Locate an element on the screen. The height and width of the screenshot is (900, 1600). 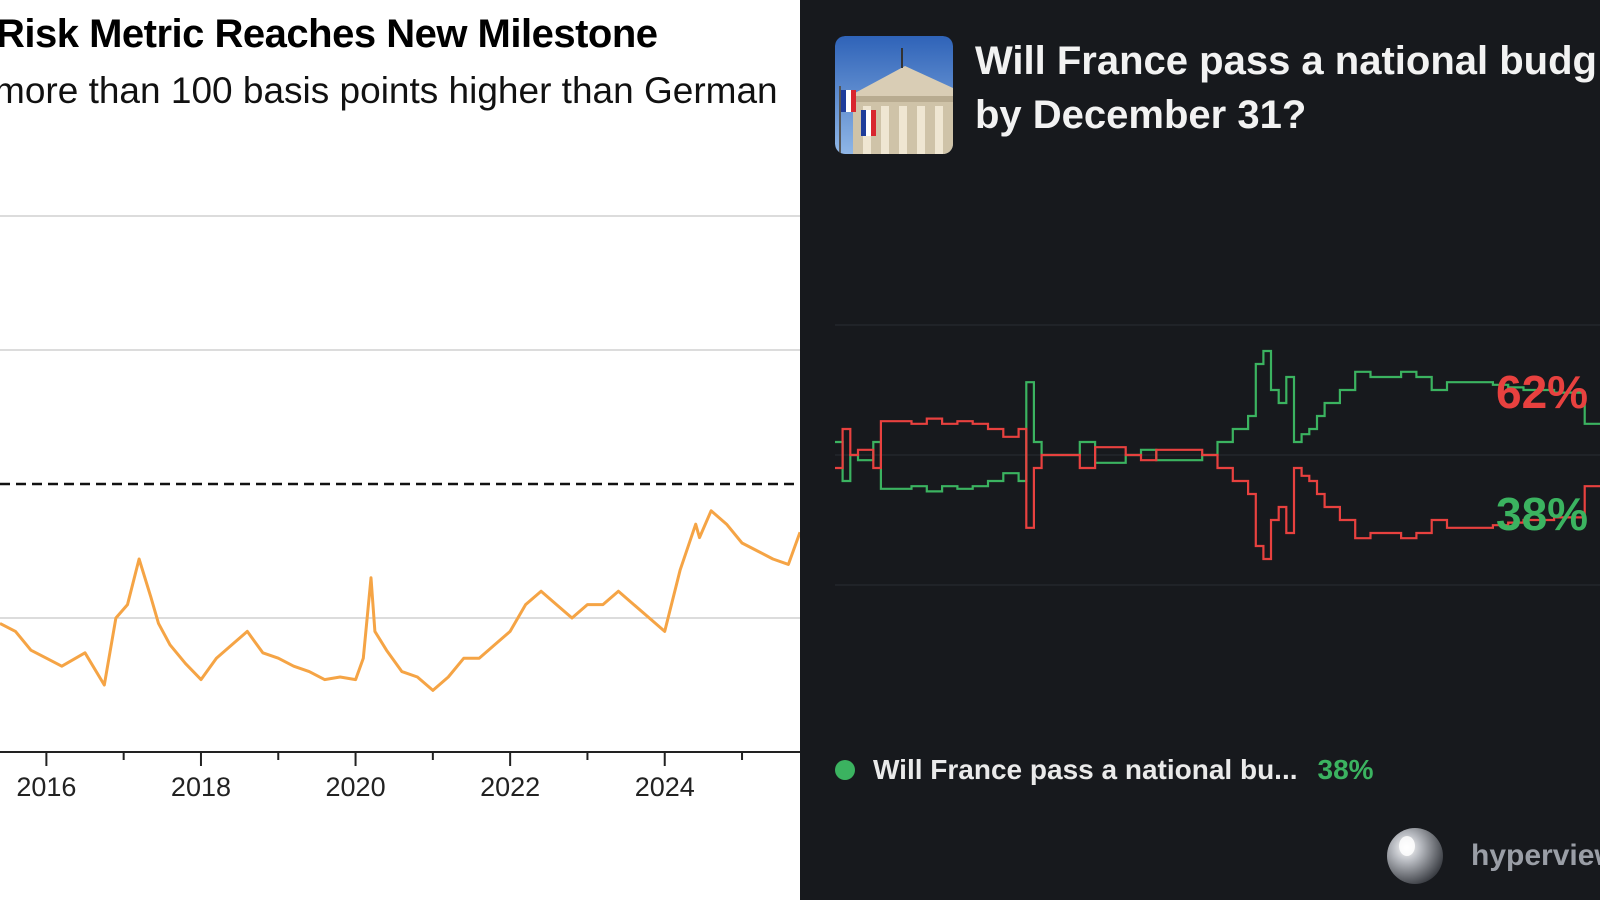
x-tick-label-2018: 2018 is located at coordinates (201, 787).